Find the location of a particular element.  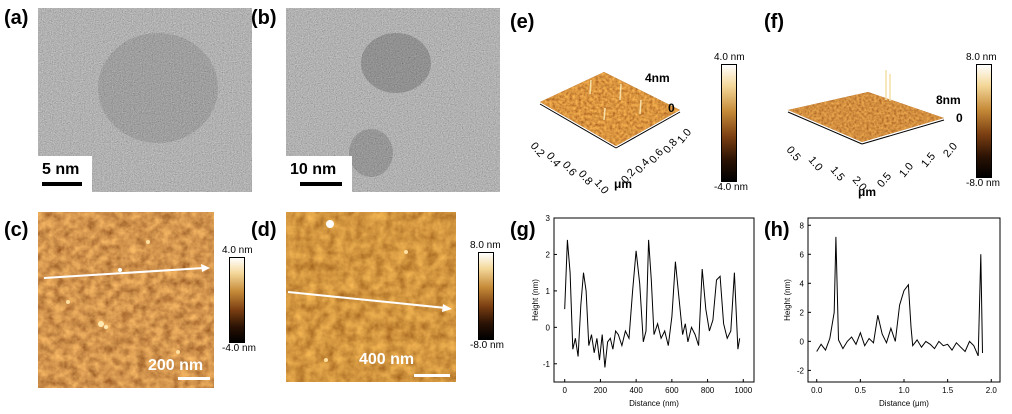

colorbar-c is located at coordinates (237, 300).